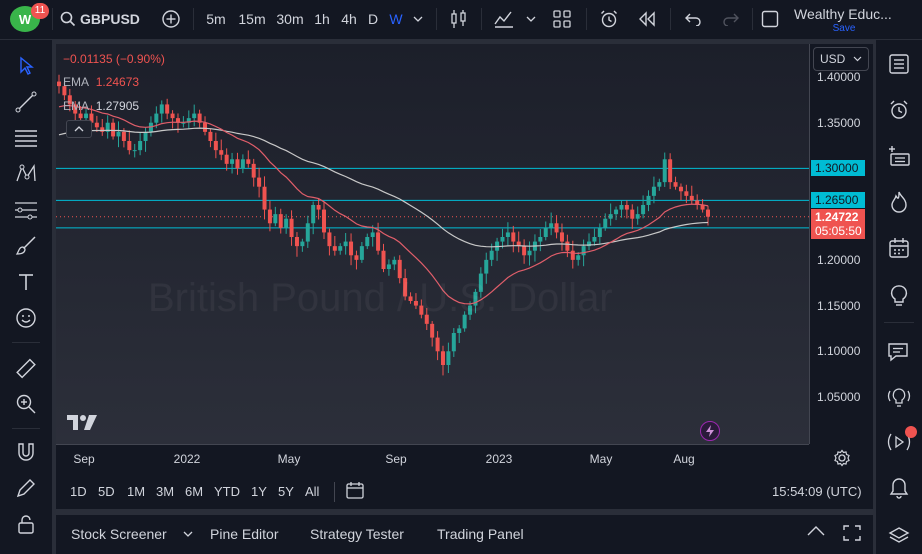 The image size is (922, 554). What do you see at coordinates (136, 491) in the screenshot?
I see `range-1m: 1M` at bounding box center [136, 491].